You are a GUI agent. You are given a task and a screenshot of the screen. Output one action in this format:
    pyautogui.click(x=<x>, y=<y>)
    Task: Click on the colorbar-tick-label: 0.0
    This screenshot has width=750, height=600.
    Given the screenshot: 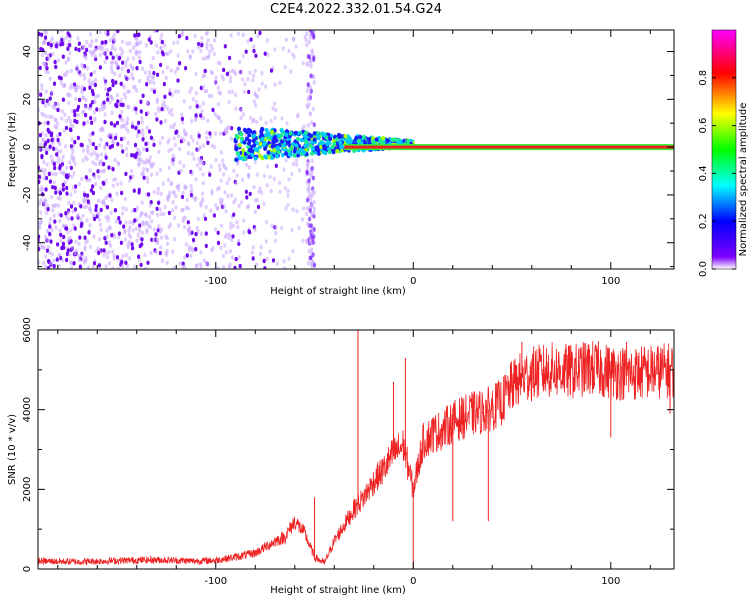 What is the action you would take?
    pyautogui.click(x=703, y=269)
    